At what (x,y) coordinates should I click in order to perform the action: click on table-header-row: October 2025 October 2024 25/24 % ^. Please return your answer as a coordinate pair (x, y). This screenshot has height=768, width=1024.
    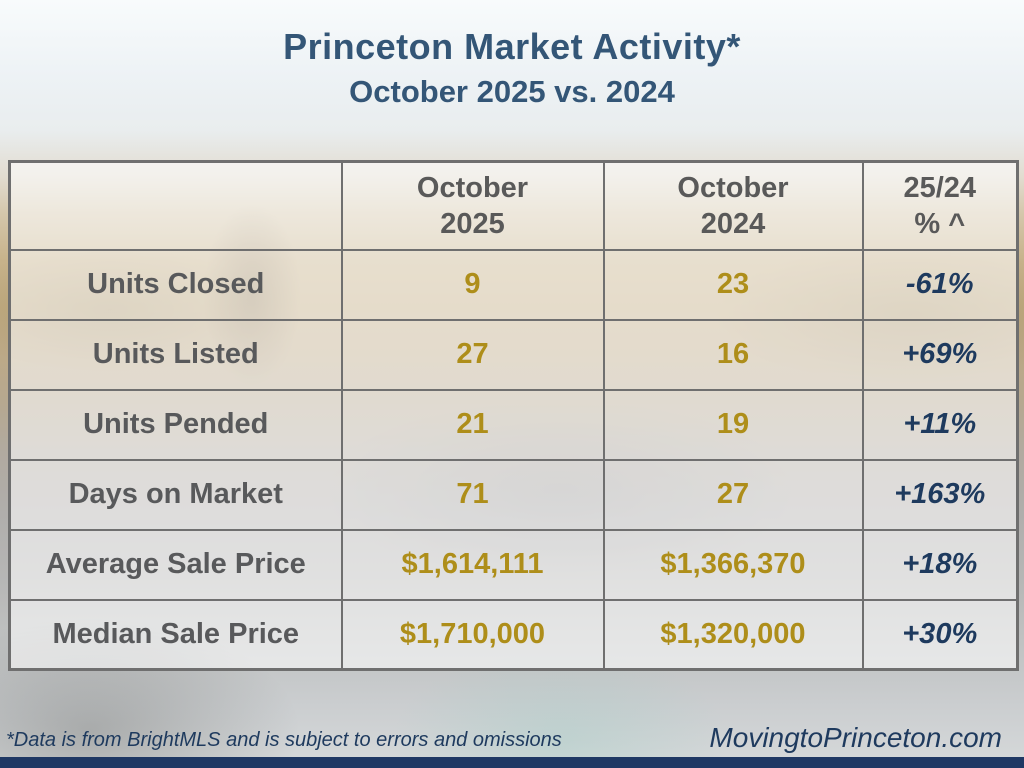
    Looking at the image, I should click on (513, 205).